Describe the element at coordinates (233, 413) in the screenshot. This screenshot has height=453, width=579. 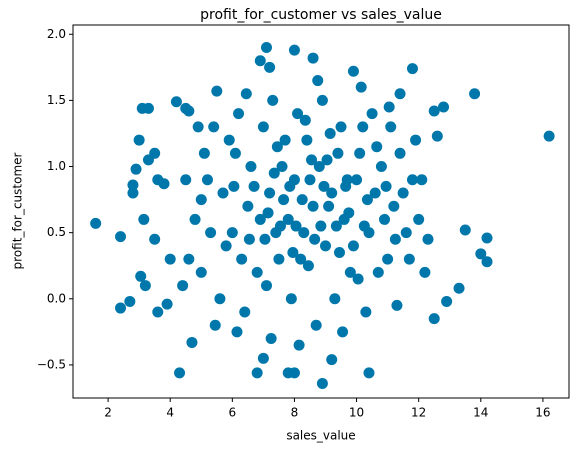
I see `x-tick-label: 6` at that location.